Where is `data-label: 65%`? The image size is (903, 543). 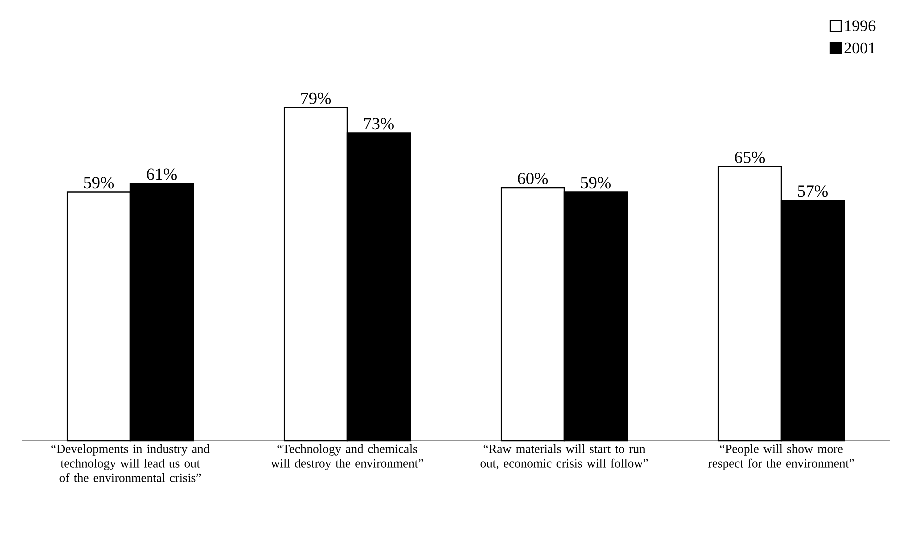 data-label: 65% is located at coordinates (750, 158).